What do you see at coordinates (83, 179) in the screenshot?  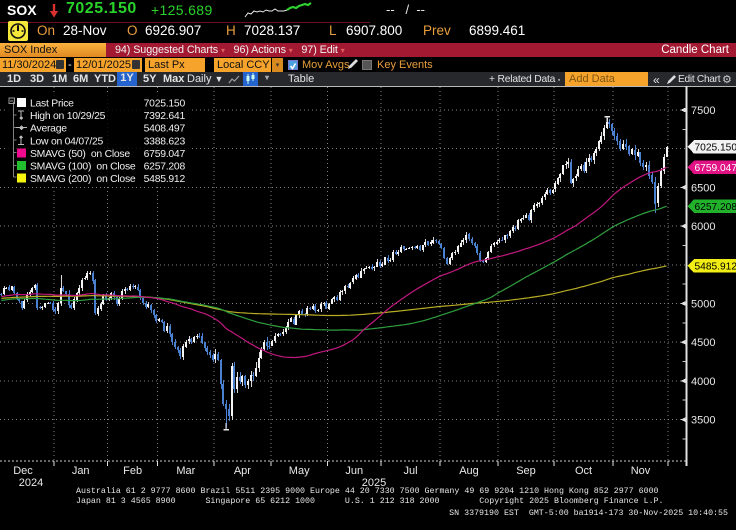 I see `svg-text: SMAVG (200) on Close` at bounding box center [83, 179].